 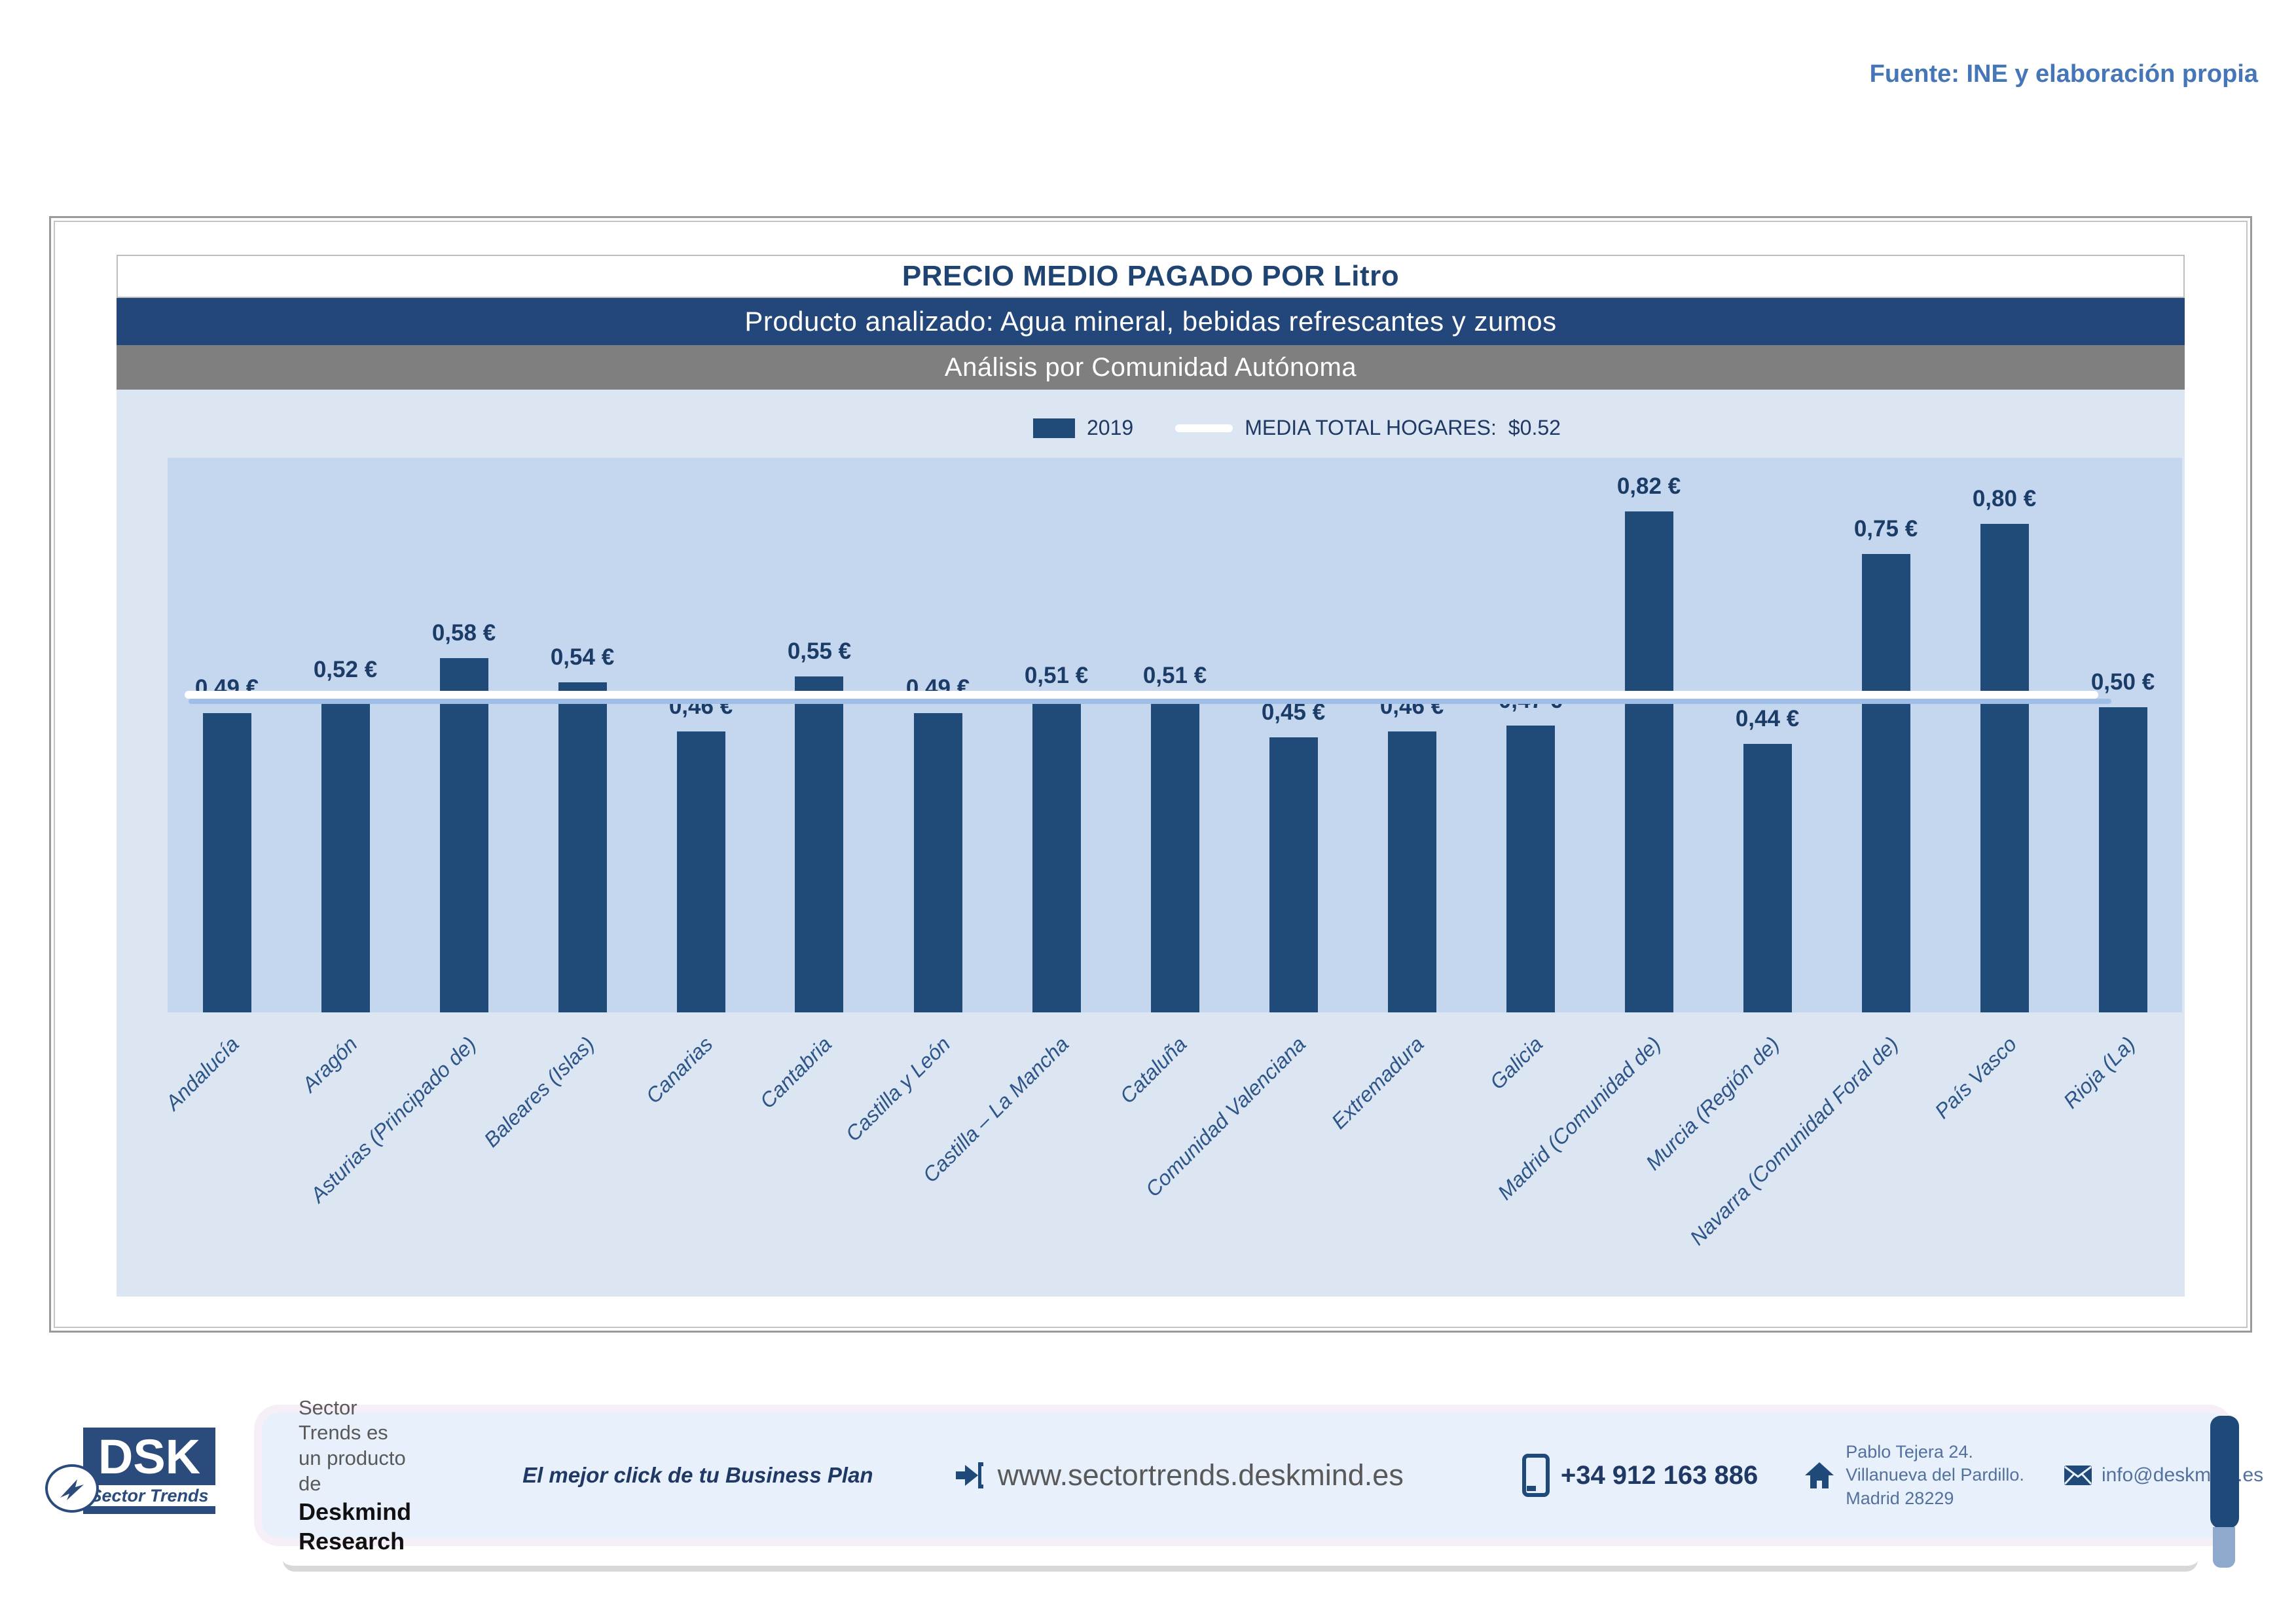 What do you see at coordinates (355, 1526) in the screenshot?
I see `footer-company-name: Deskmind Research` at bounding box center [355, 1526].